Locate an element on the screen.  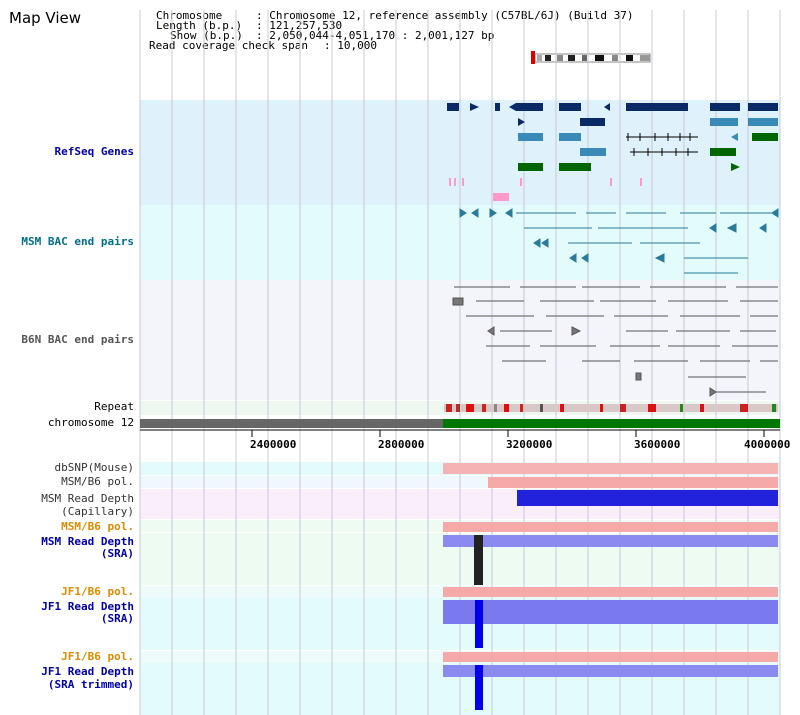
msm-bac-features is located at coordinates (619, 241).